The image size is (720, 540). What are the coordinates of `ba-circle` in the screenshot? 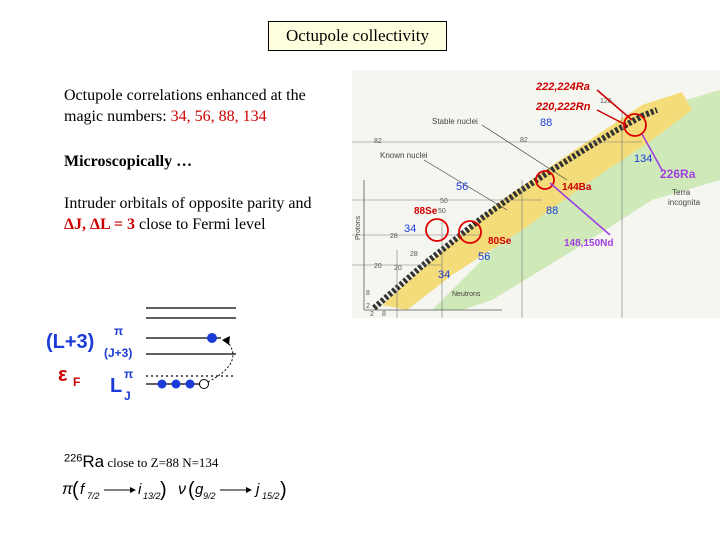 It's located at (545, 180).